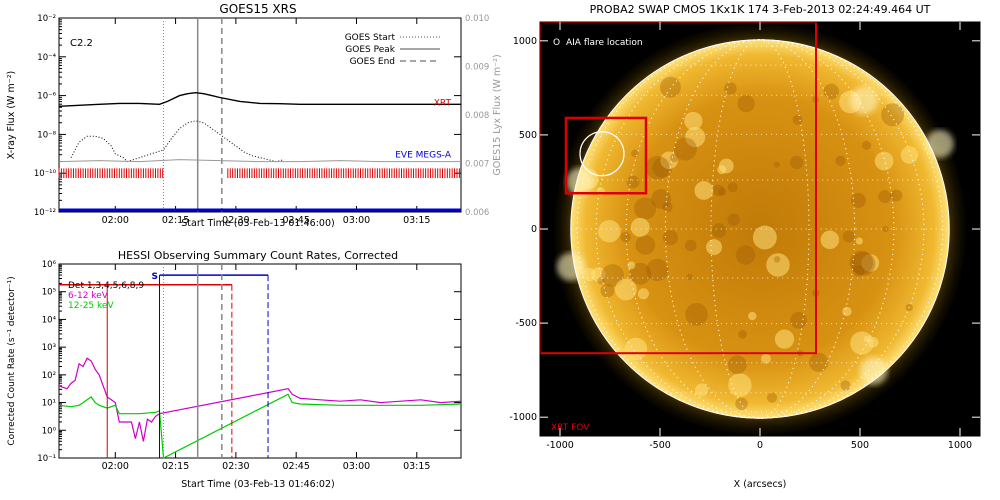 The height and width of the screenshot is (500, 1000). I want to click on goes-legend-label: GOES Start, so click(370, 38).